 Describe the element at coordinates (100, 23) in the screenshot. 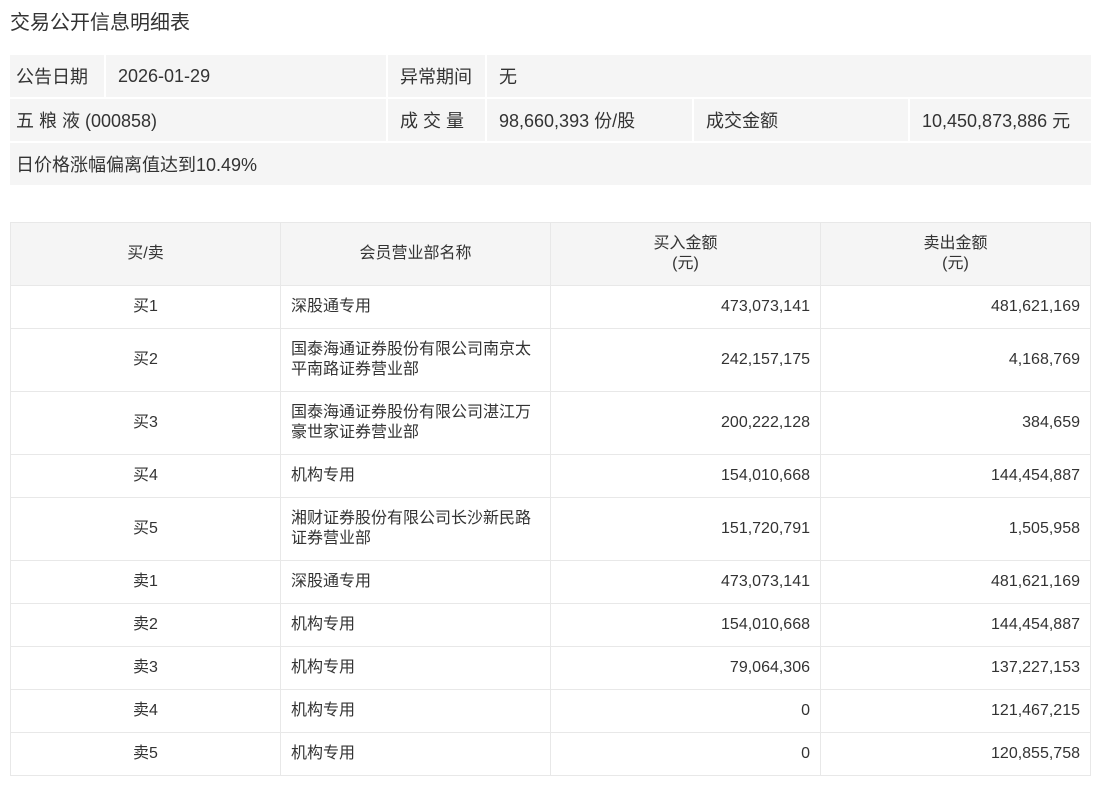

I see `page-title: 交易公开信息明细表` at that location.